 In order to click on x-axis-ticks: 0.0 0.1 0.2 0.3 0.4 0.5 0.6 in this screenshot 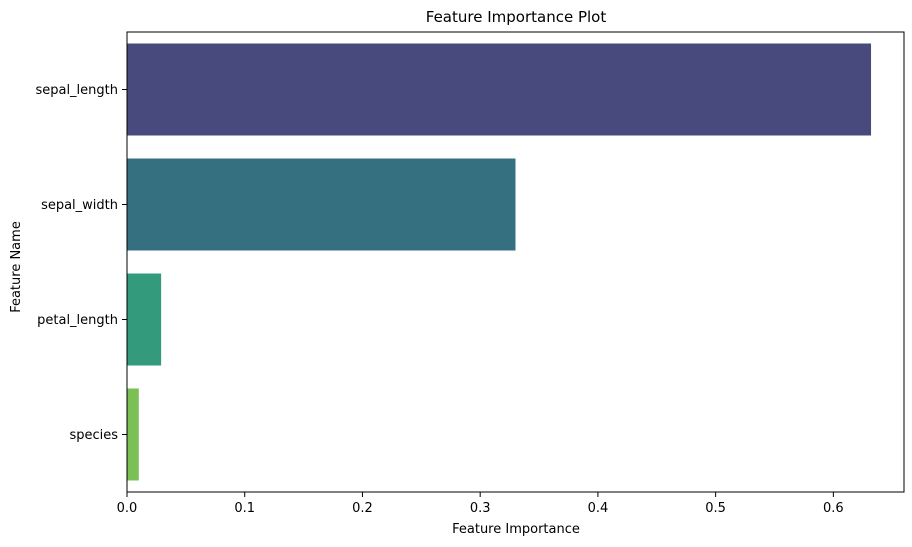, I will do `click(480, 504)`.